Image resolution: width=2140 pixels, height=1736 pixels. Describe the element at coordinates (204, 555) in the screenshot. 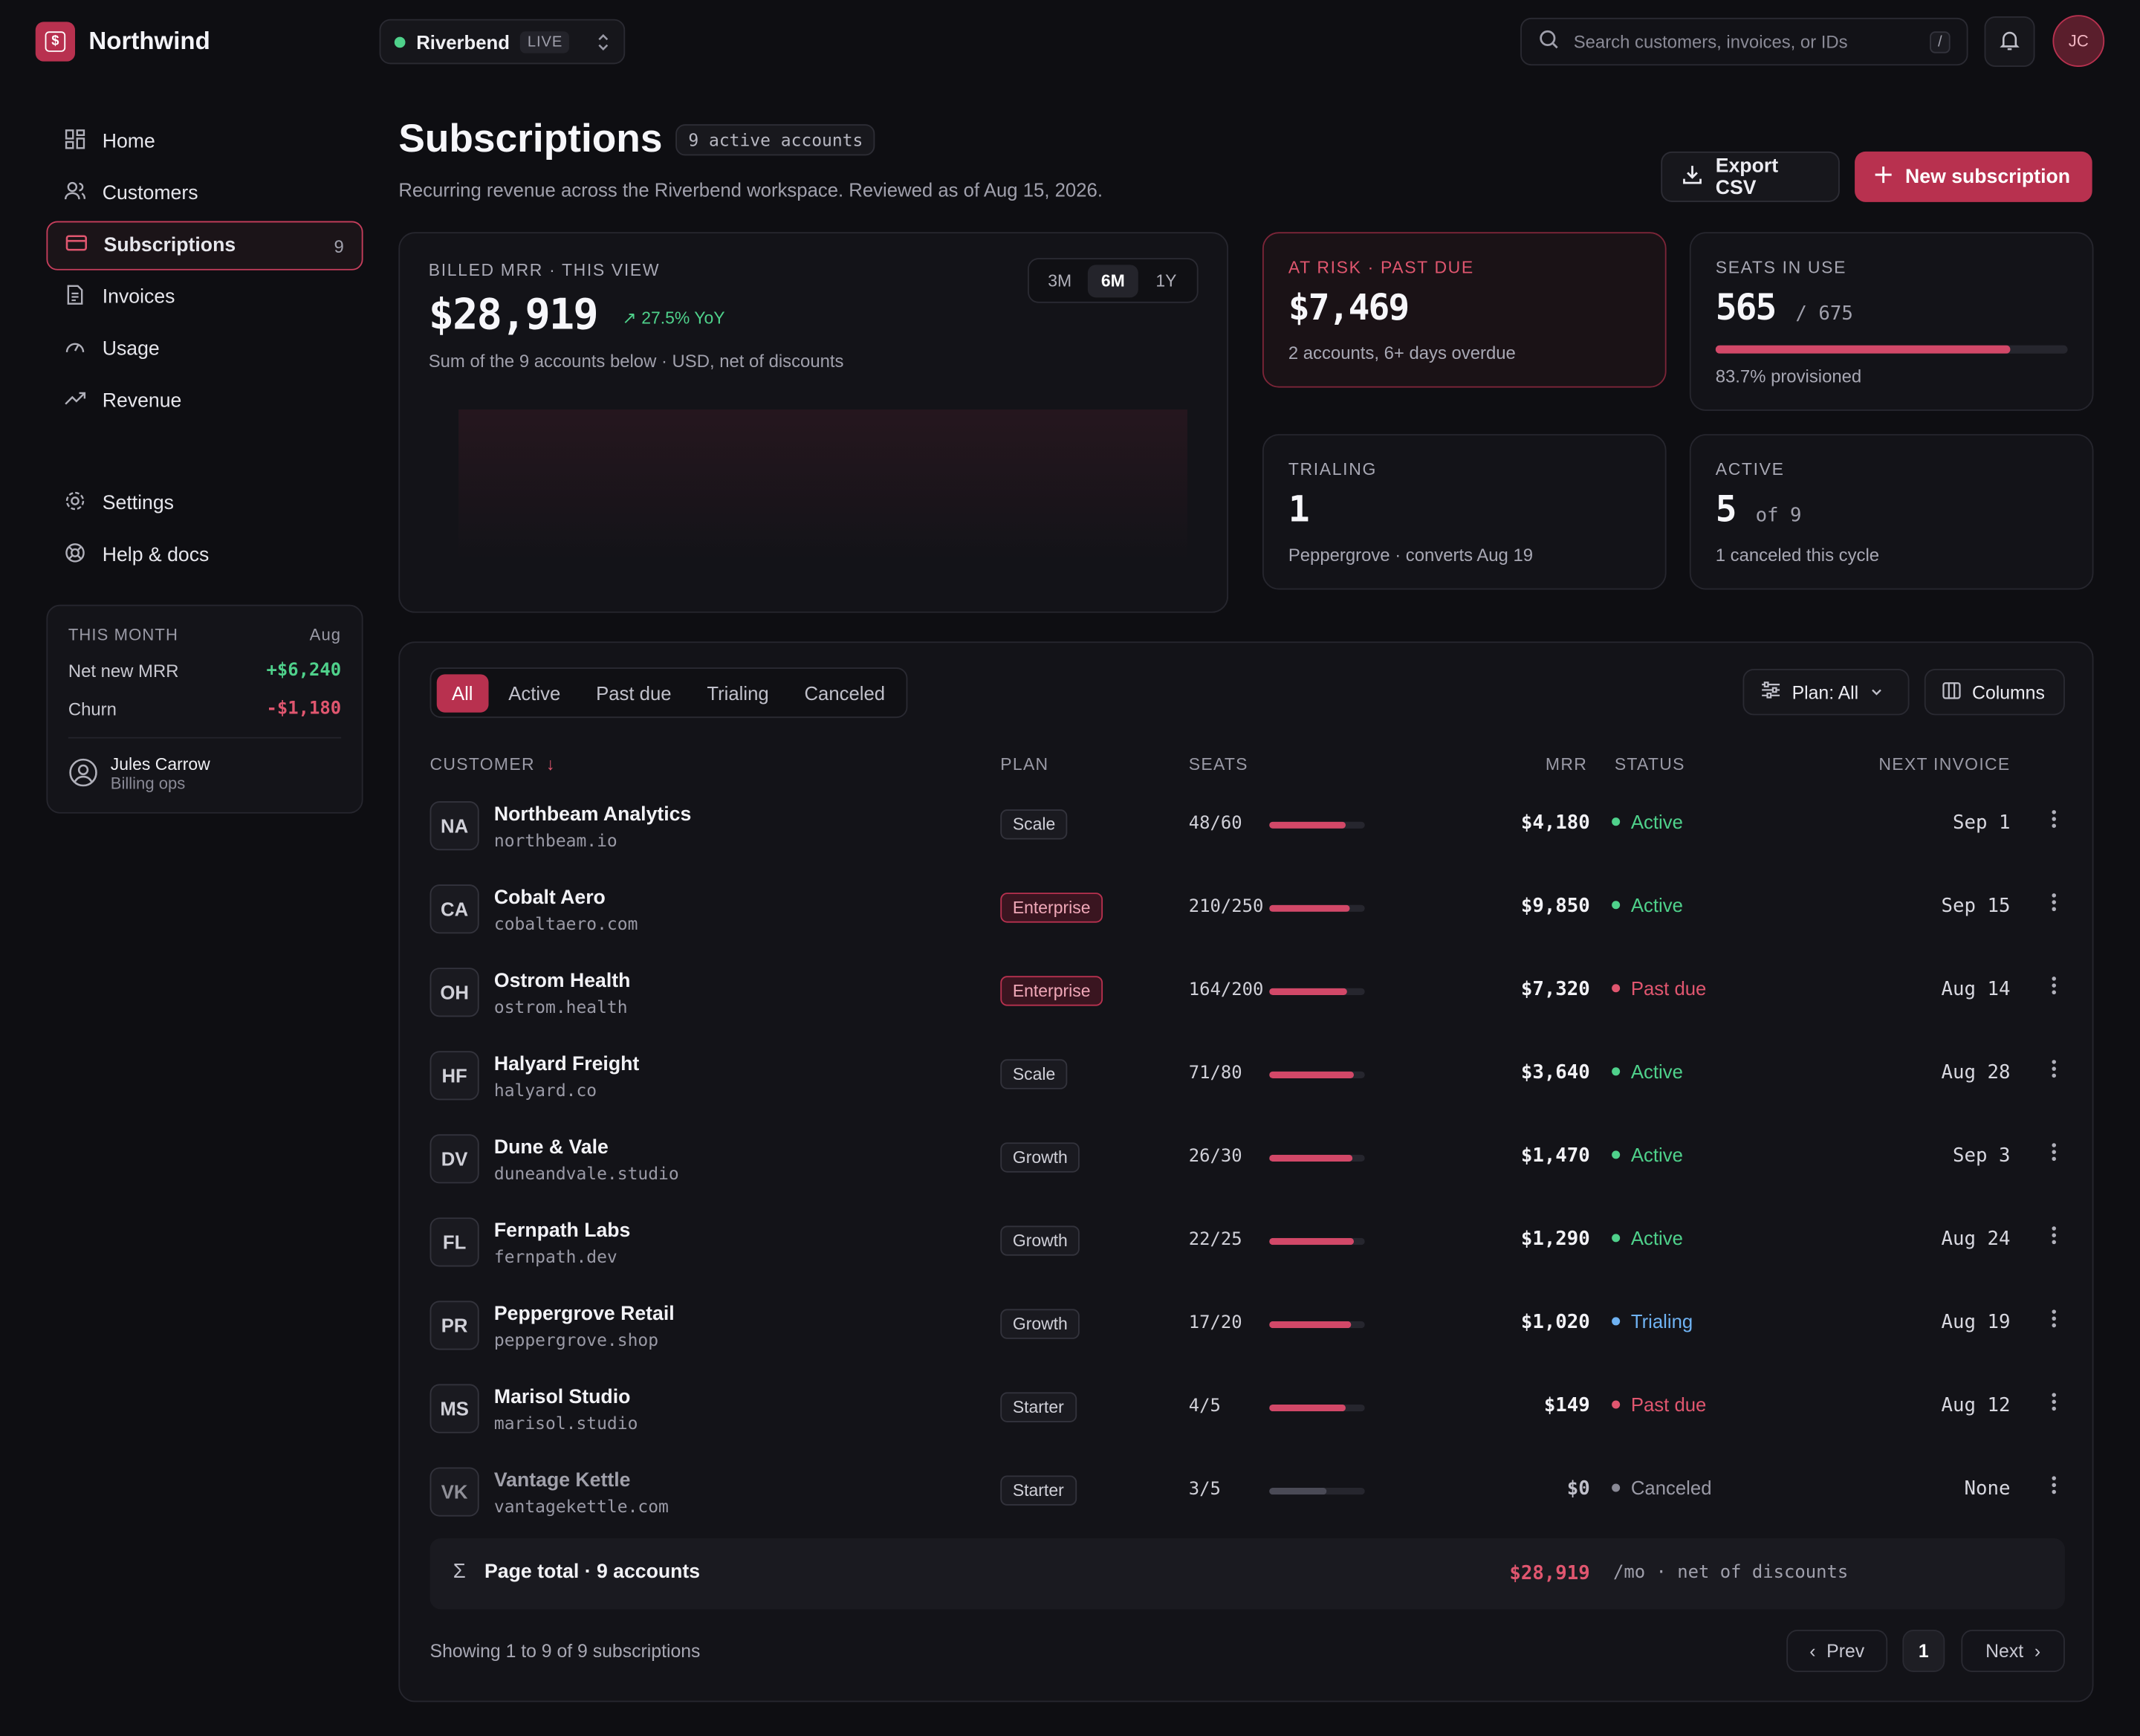

I see `sidebar-item-help: Help & docs` at that location.